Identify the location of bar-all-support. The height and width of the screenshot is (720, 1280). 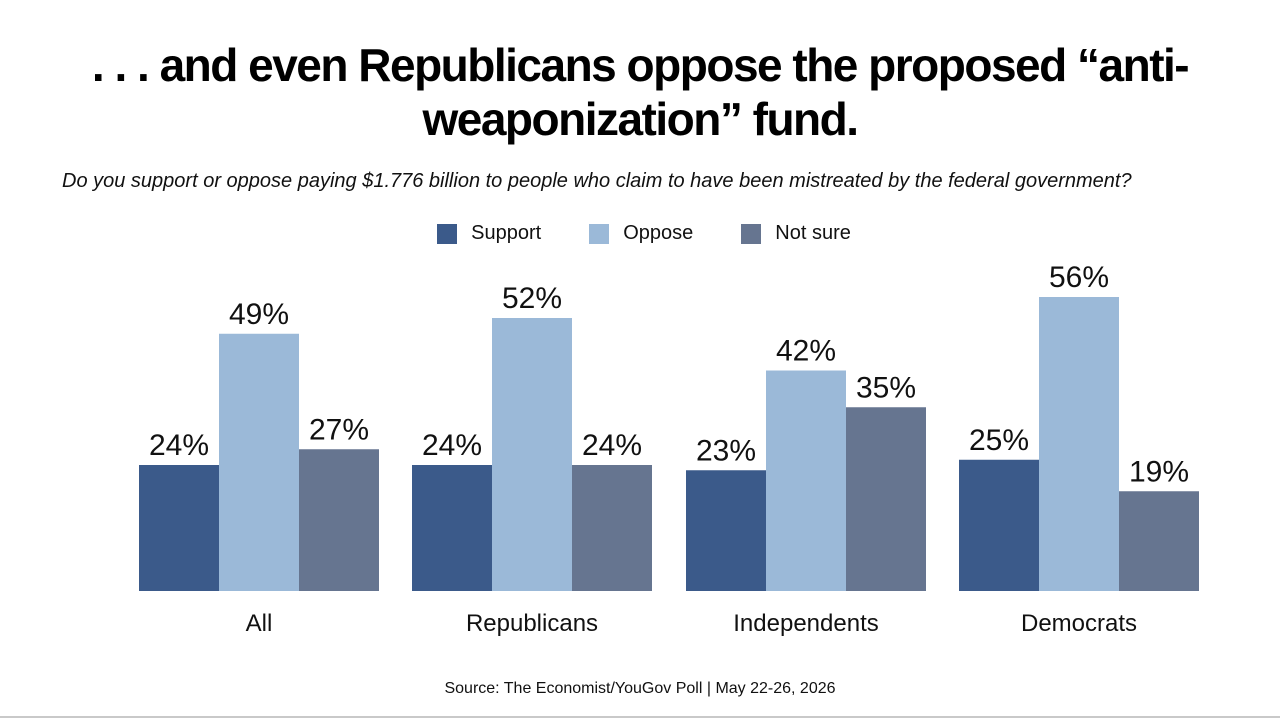
(179, 528).